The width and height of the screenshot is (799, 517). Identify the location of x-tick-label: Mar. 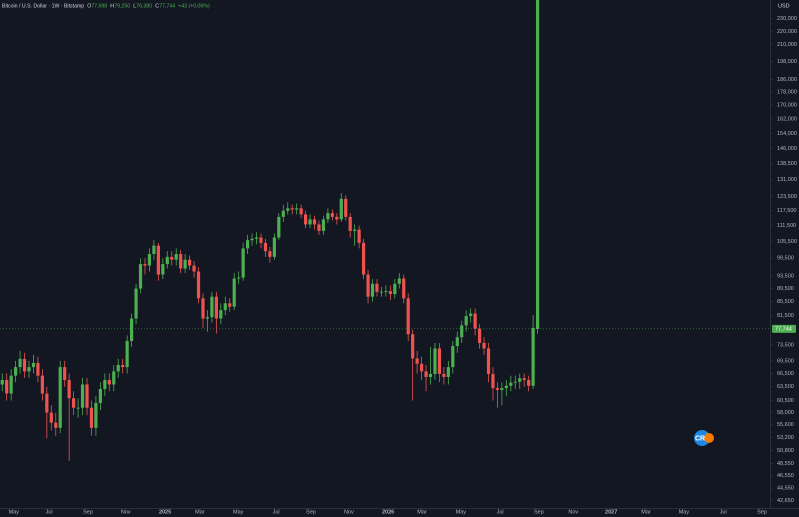
(422, 512).